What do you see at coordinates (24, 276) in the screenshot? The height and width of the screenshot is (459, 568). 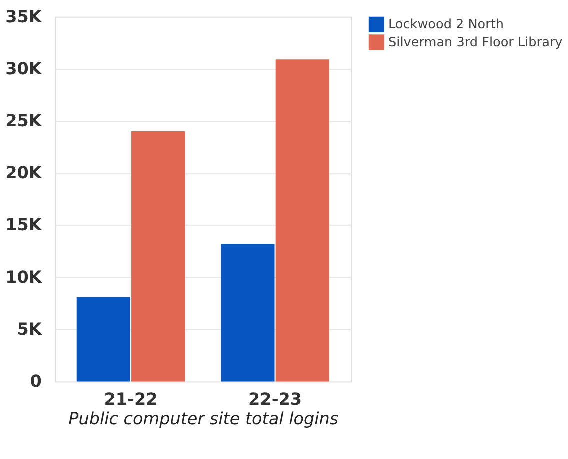 I see `y-tick-label: 10K` at bounding box center [24, 276].